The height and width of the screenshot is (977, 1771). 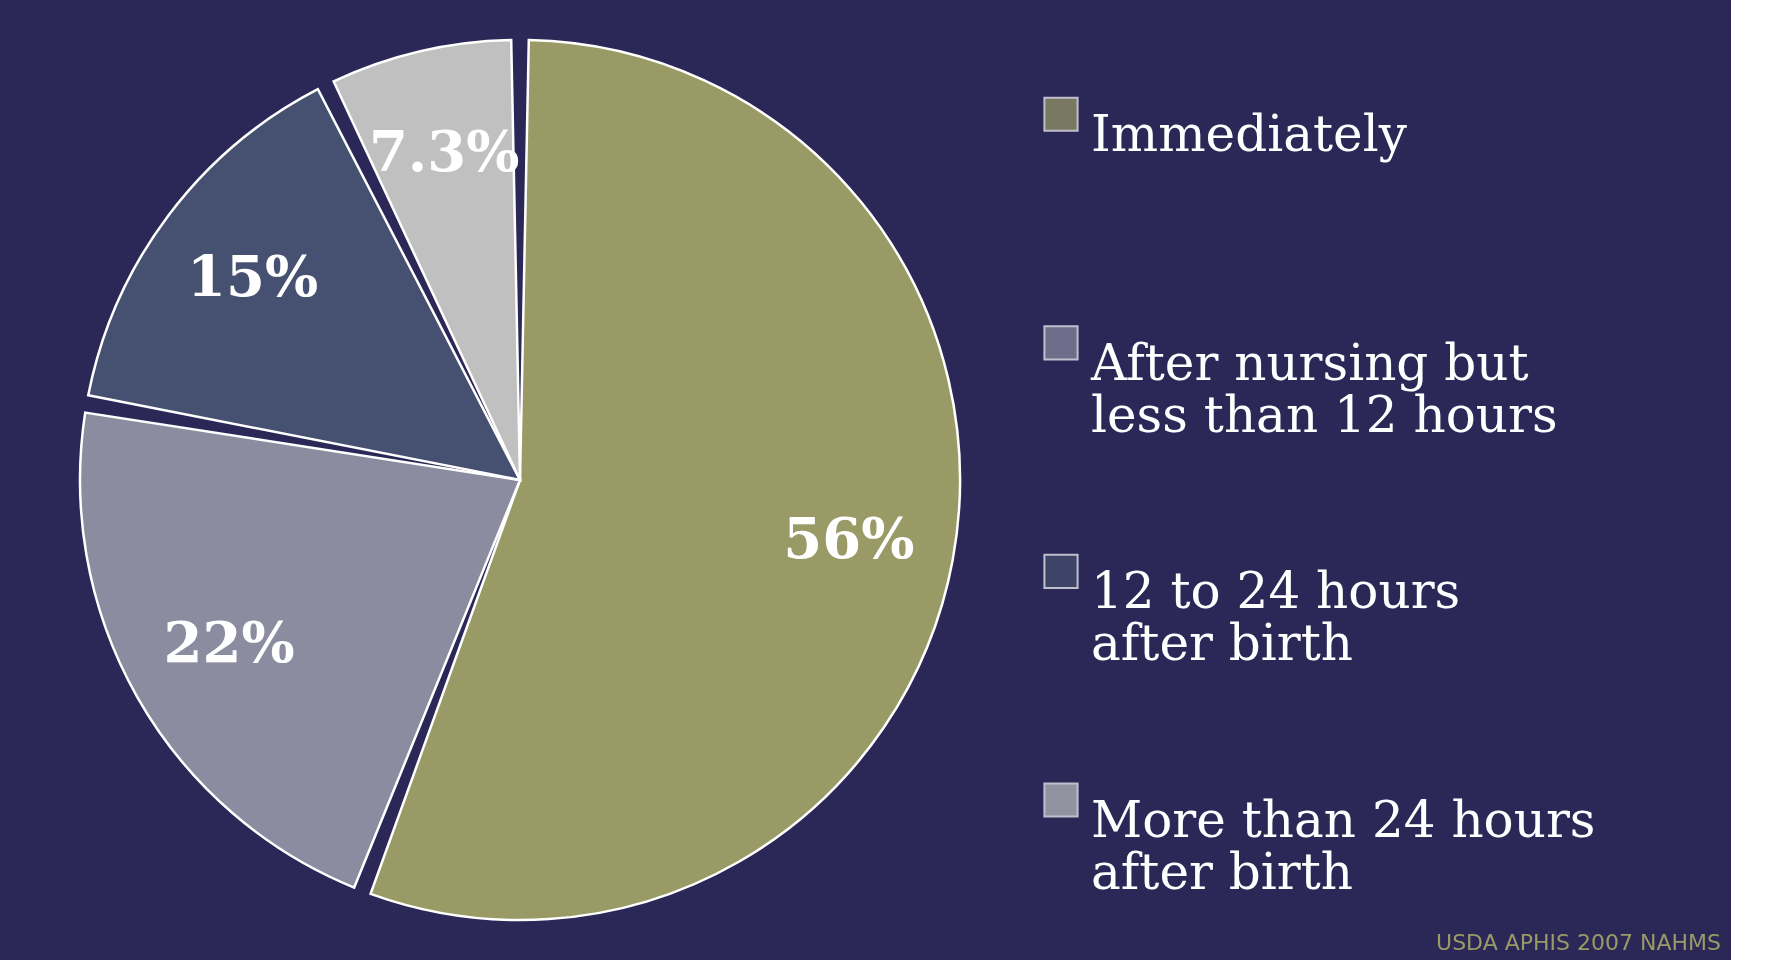 I want to click on data-label: 22%, so click(x=229, y=641).